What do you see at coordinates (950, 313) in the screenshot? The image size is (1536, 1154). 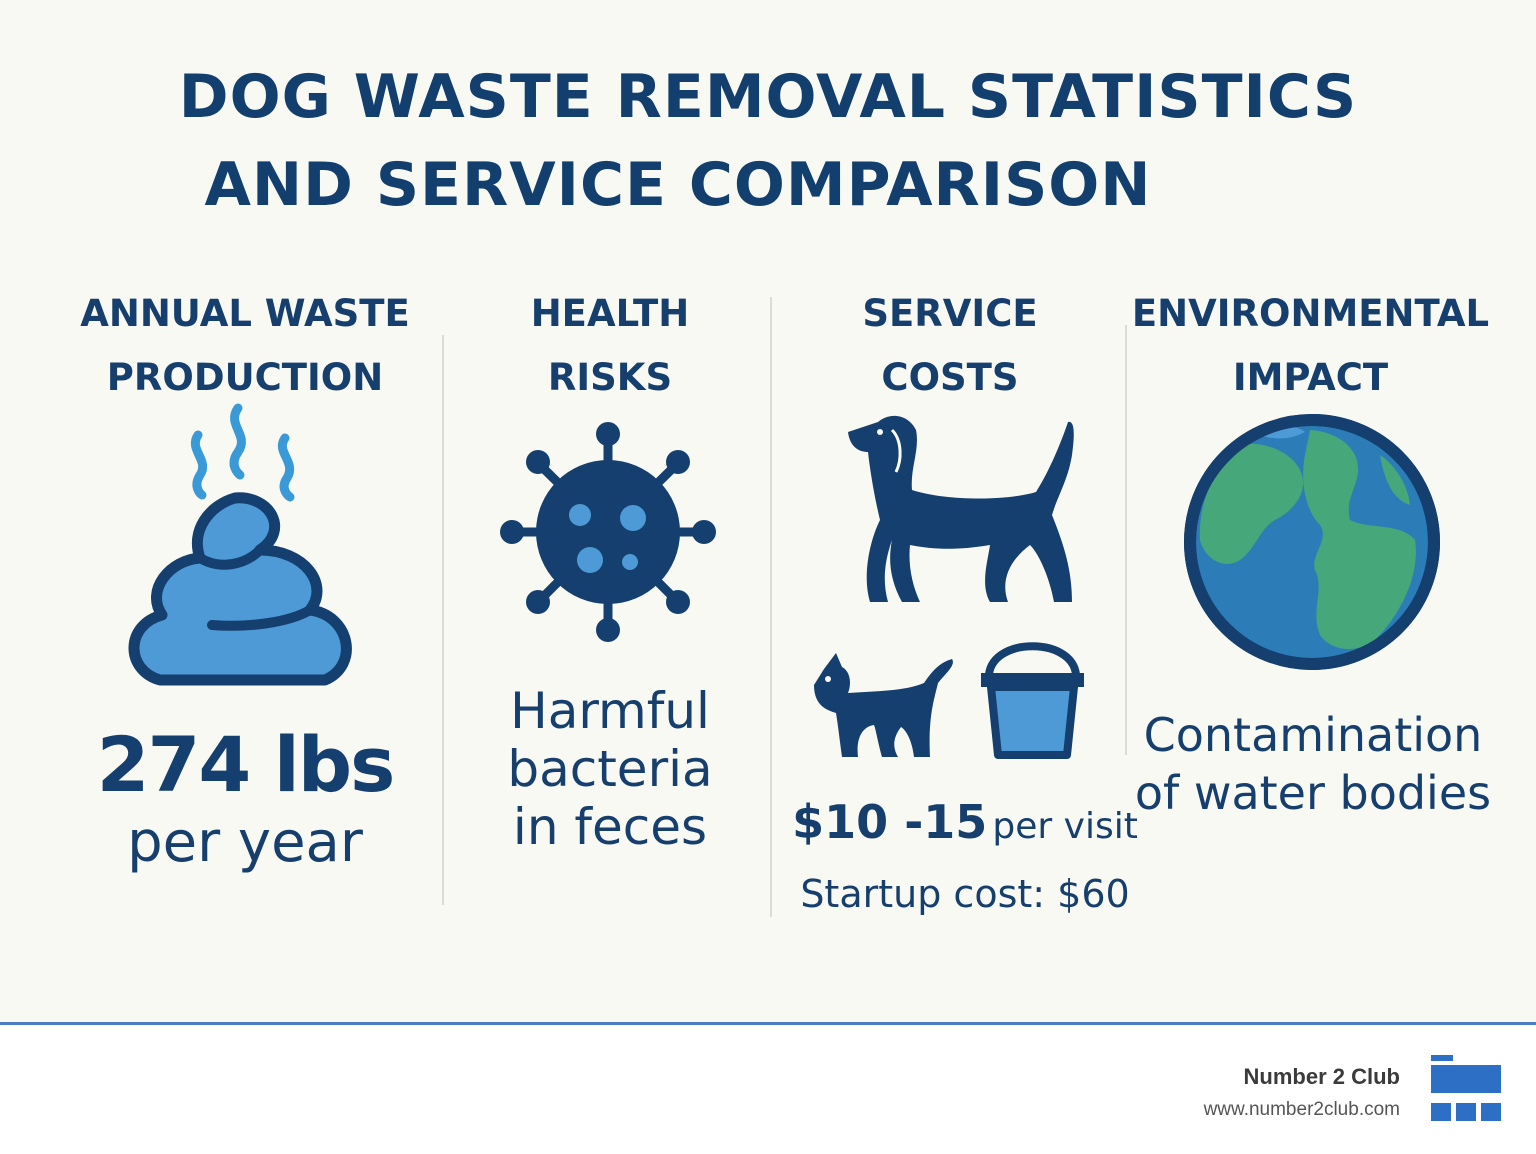 I see `heading-line: SERVICE` at bounding box center [950, 313].